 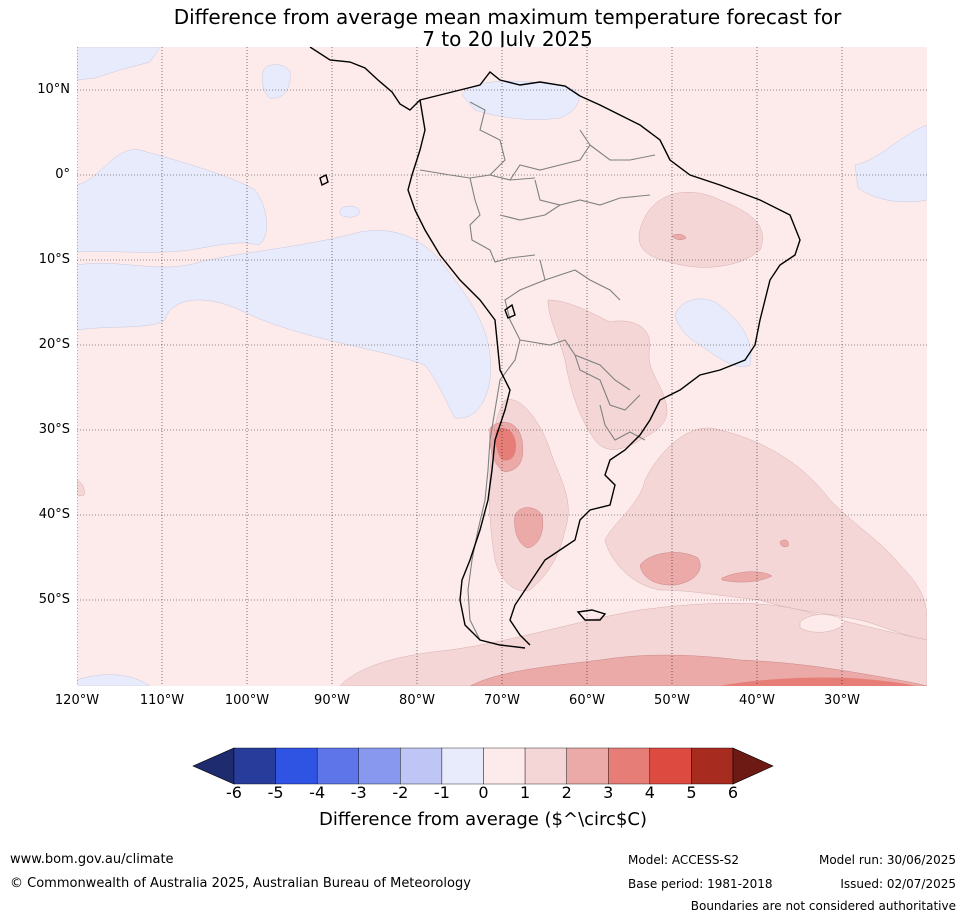 What do you see at coordinates (483, 819) in the screenshot?
I see `colorbar-label: Difference from average ($^\circ$C)` at bounding box center [483, 819].